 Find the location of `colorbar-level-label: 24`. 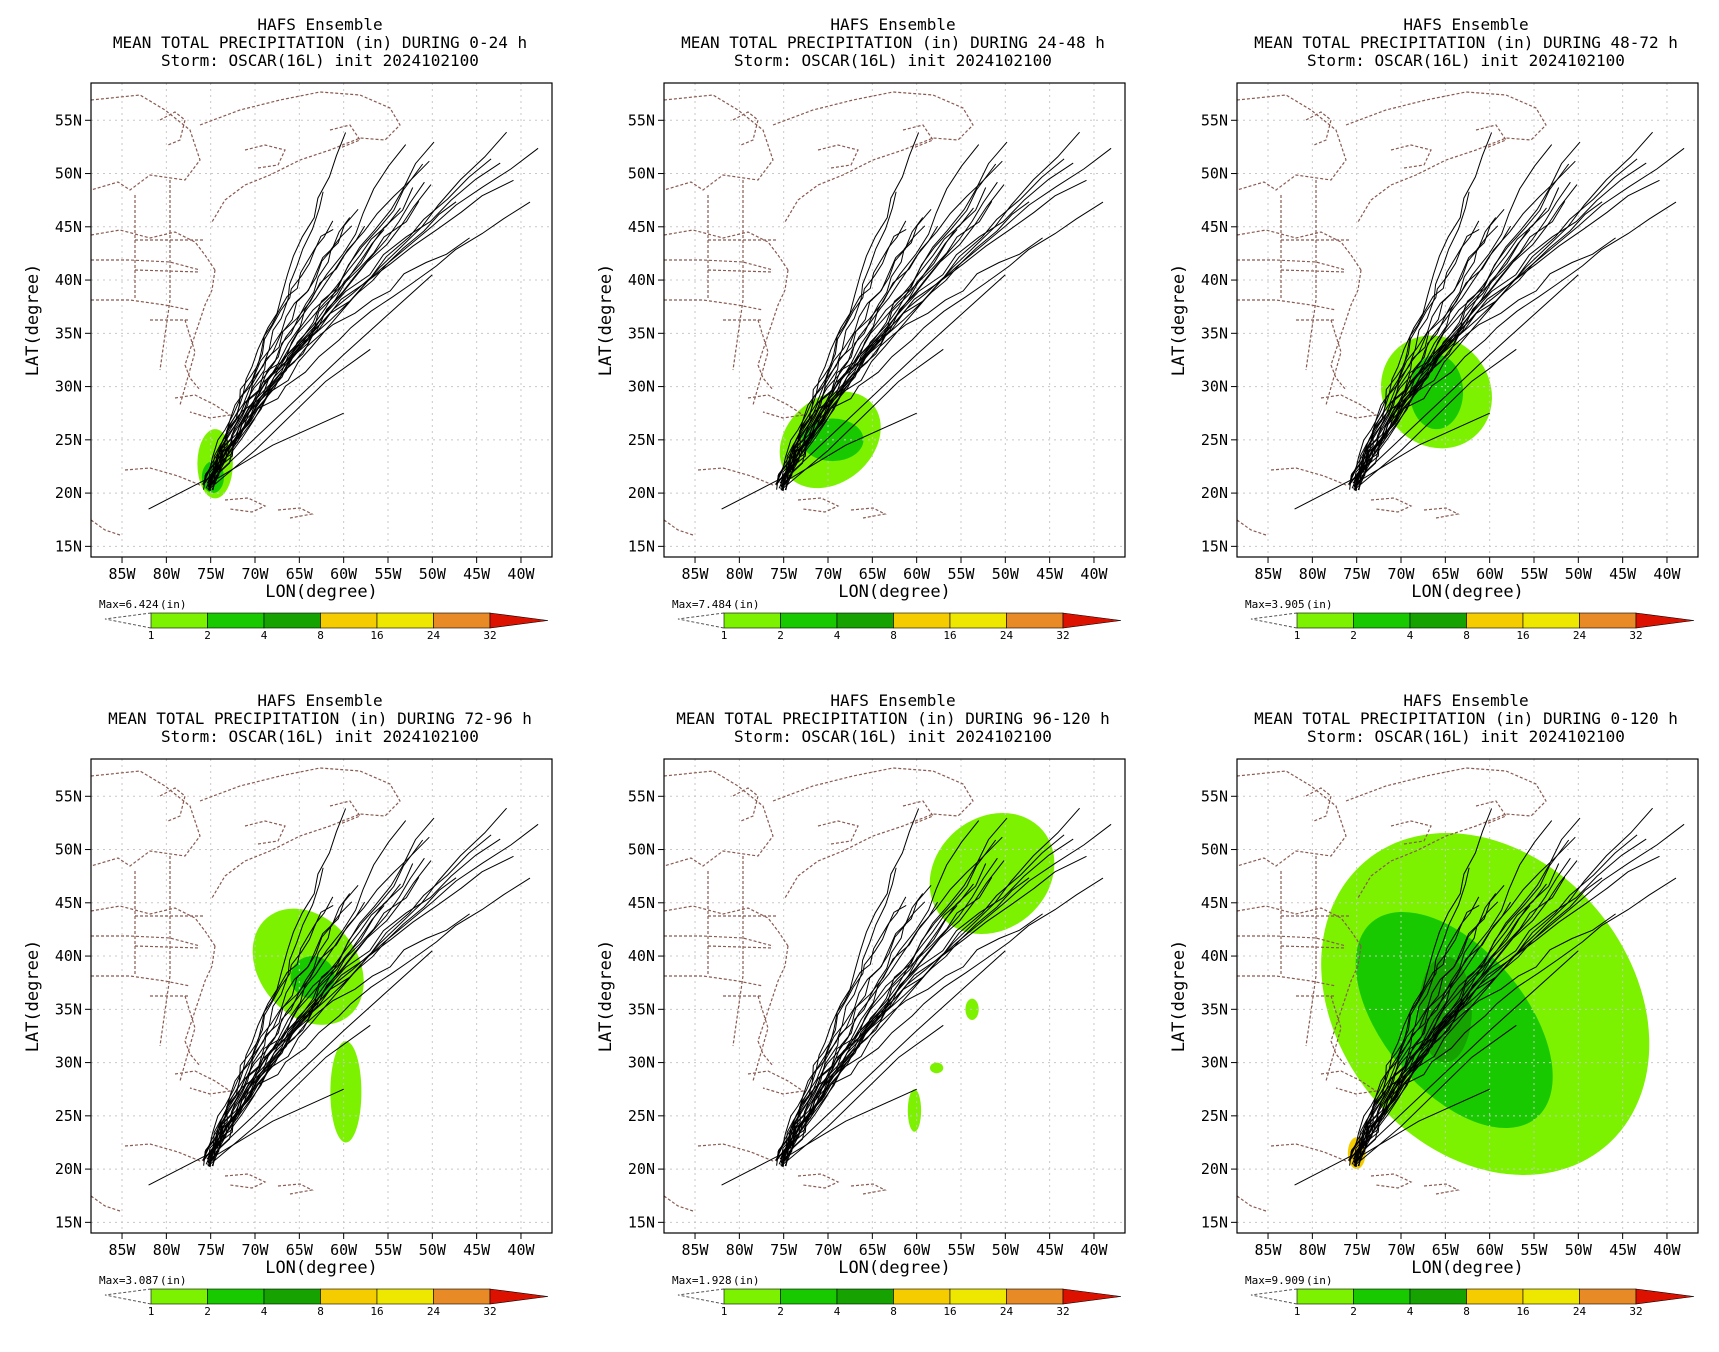

colorbar-level-label: 24 is located at coordinates (434, 635).